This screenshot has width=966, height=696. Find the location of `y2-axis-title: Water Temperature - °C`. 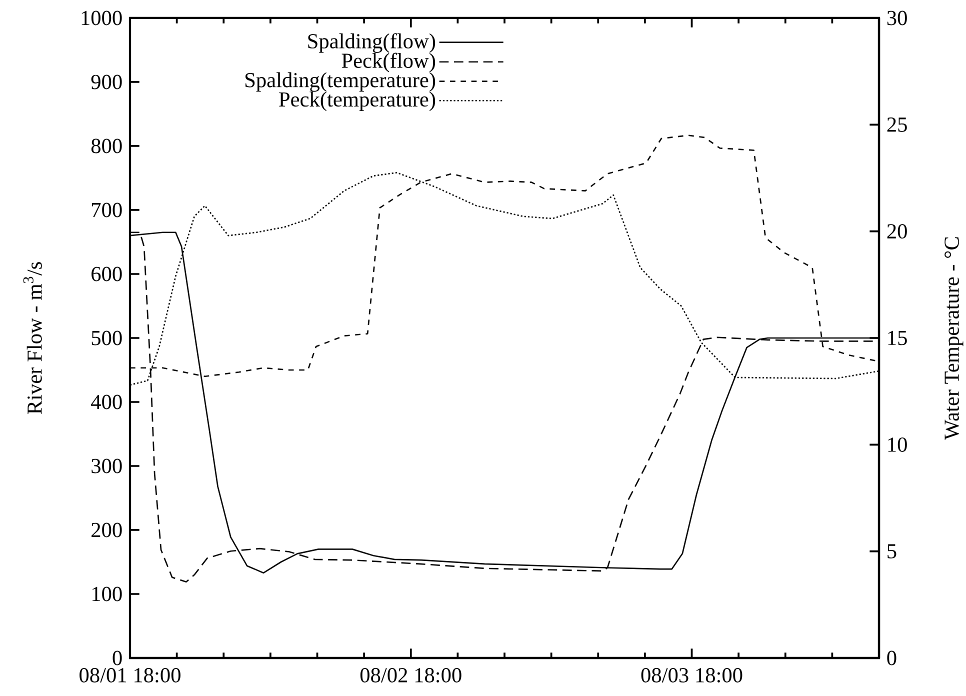

y2-axis-title: Water Temperature - °C is located at coordinates (954, 338).